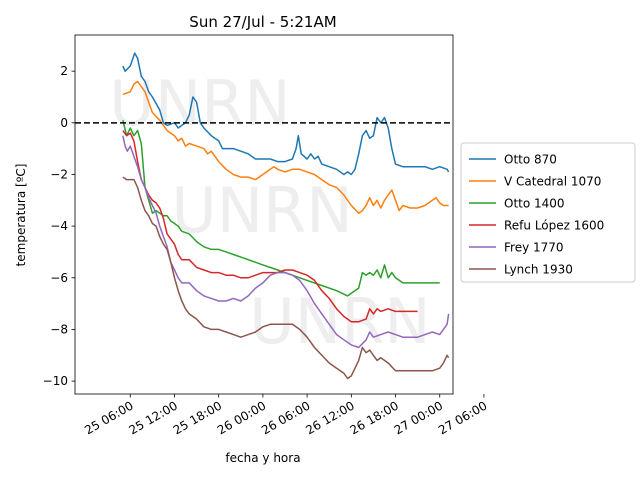  Describe the element at coordinates (262, 458) in the screenshot. I see `x-axis-label: fecha y hora` at that location.